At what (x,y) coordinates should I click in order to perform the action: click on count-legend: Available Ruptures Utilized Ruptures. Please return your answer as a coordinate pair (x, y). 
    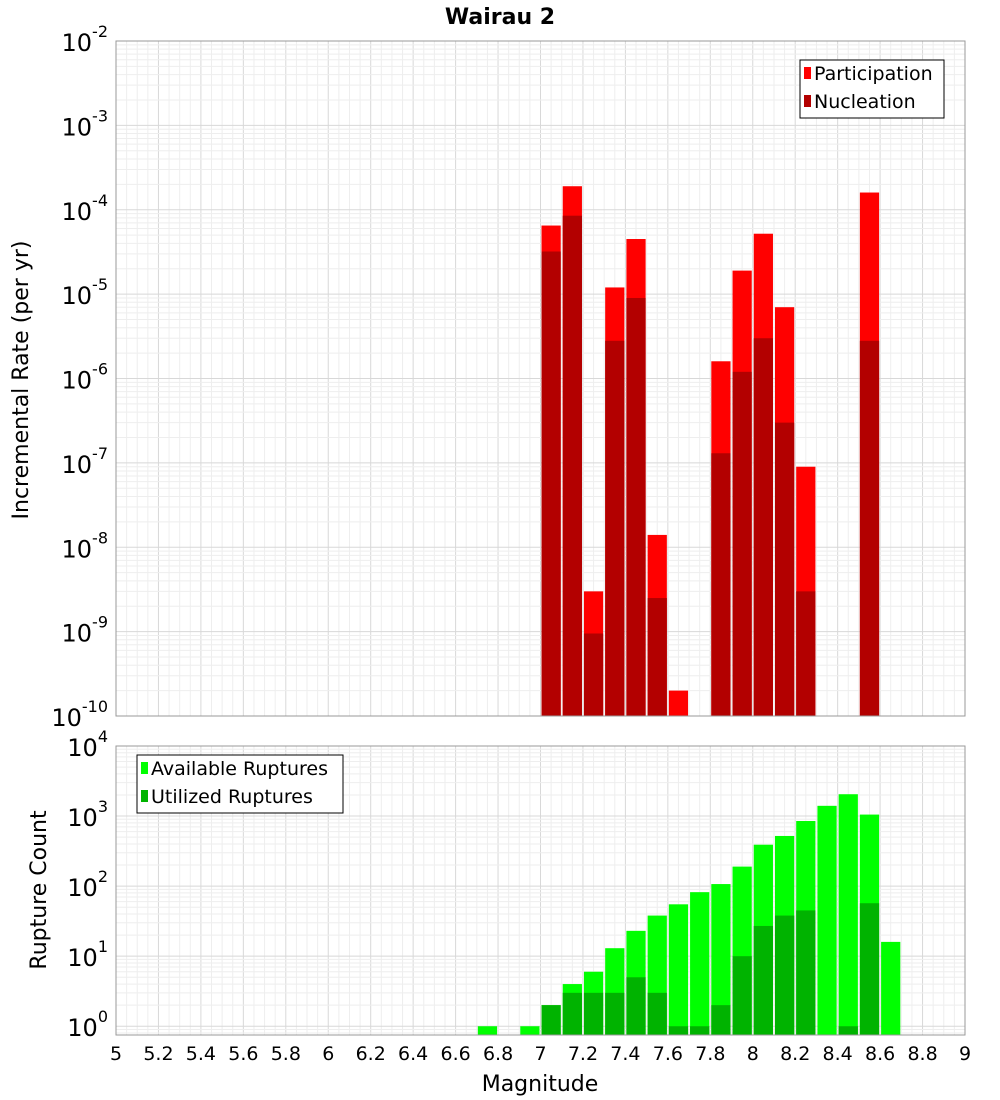
    Looking at the image, I should click on (240, 784).